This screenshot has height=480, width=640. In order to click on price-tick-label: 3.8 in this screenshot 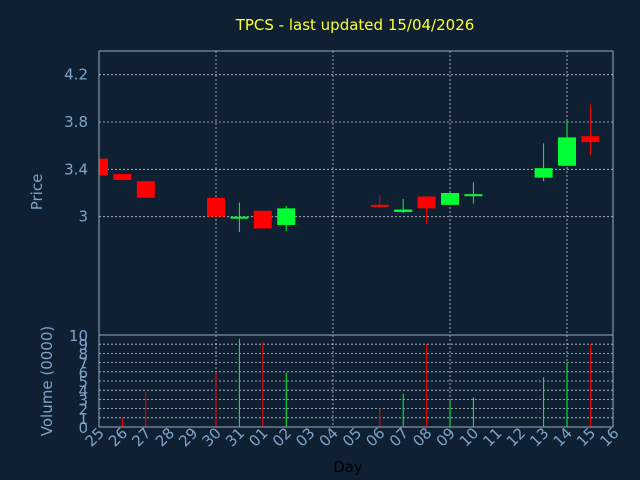, I will do `click(76, 122)`.